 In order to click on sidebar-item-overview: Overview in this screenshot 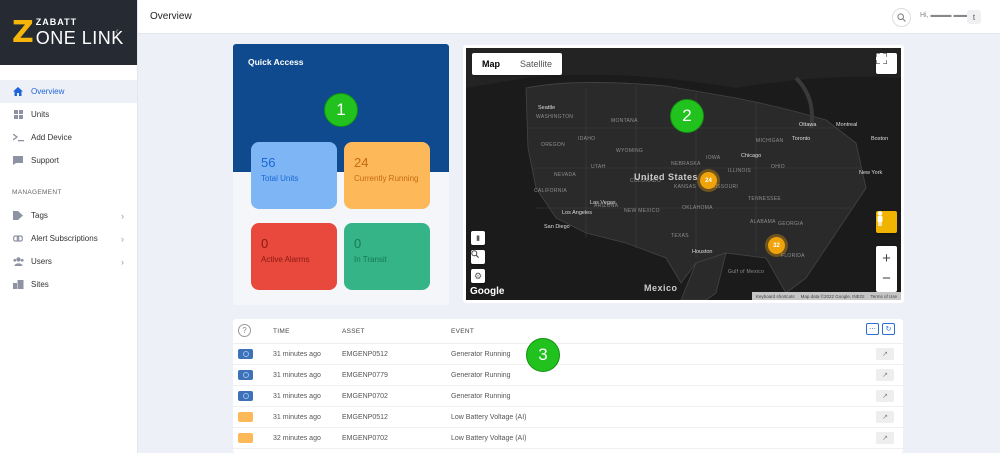, I will do `click(68, 91)`.